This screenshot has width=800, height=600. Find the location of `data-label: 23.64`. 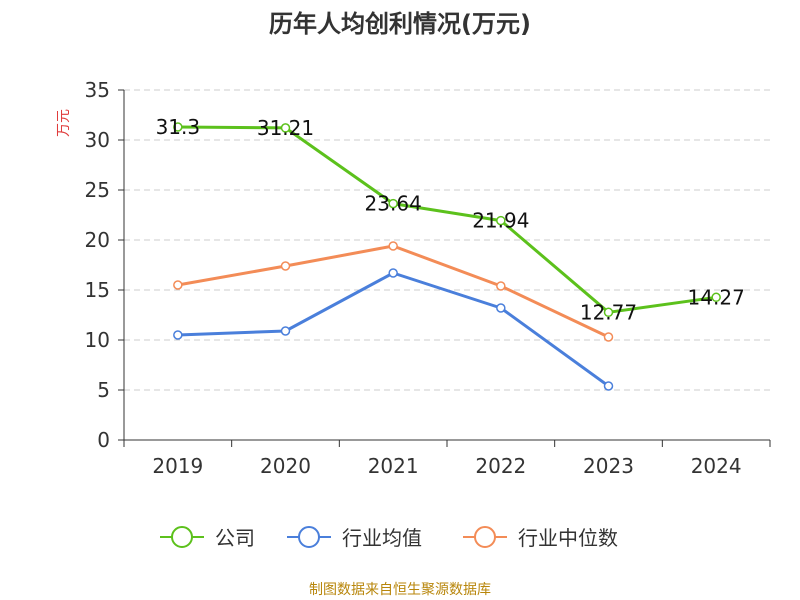

data-label: 23.64 is located at coordinates (393, 204).